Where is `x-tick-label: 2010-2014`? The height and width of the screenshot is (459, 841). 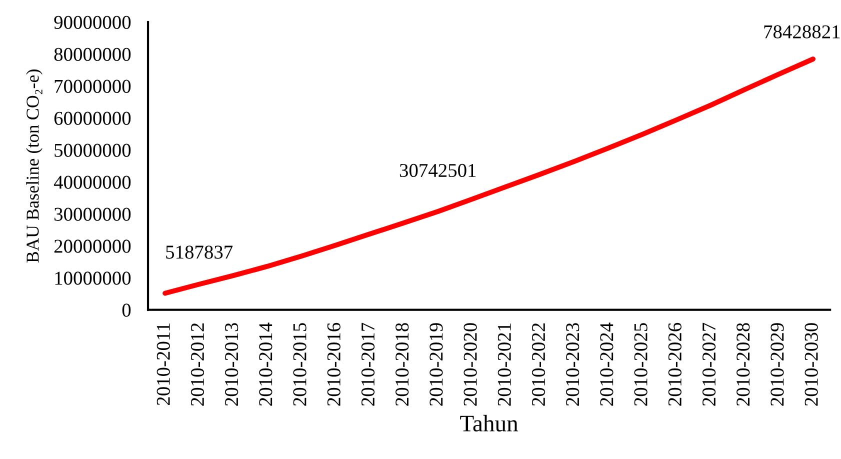
x-tick-label: 2010-2014 is located at coordinates (265, 364).